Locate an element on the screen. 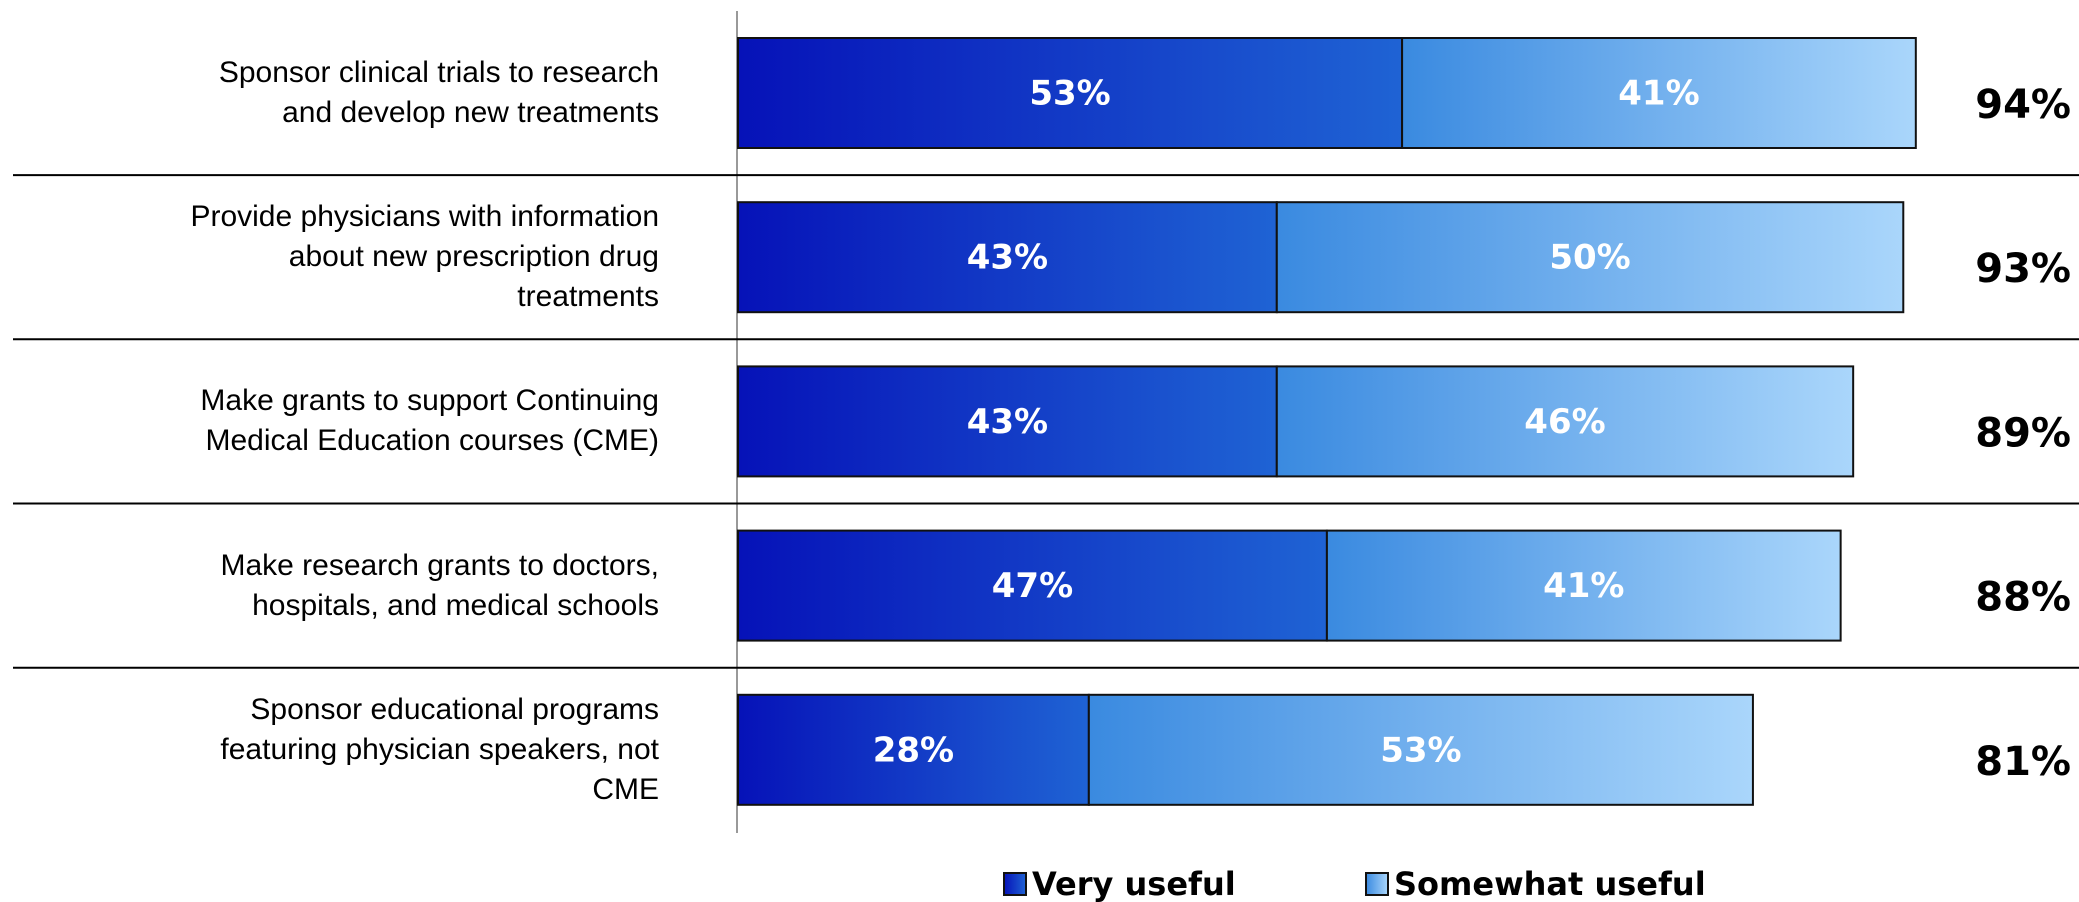 This screenshot has width=2079, height=902. total-label: 93% is located at coordinates (2023, 269).